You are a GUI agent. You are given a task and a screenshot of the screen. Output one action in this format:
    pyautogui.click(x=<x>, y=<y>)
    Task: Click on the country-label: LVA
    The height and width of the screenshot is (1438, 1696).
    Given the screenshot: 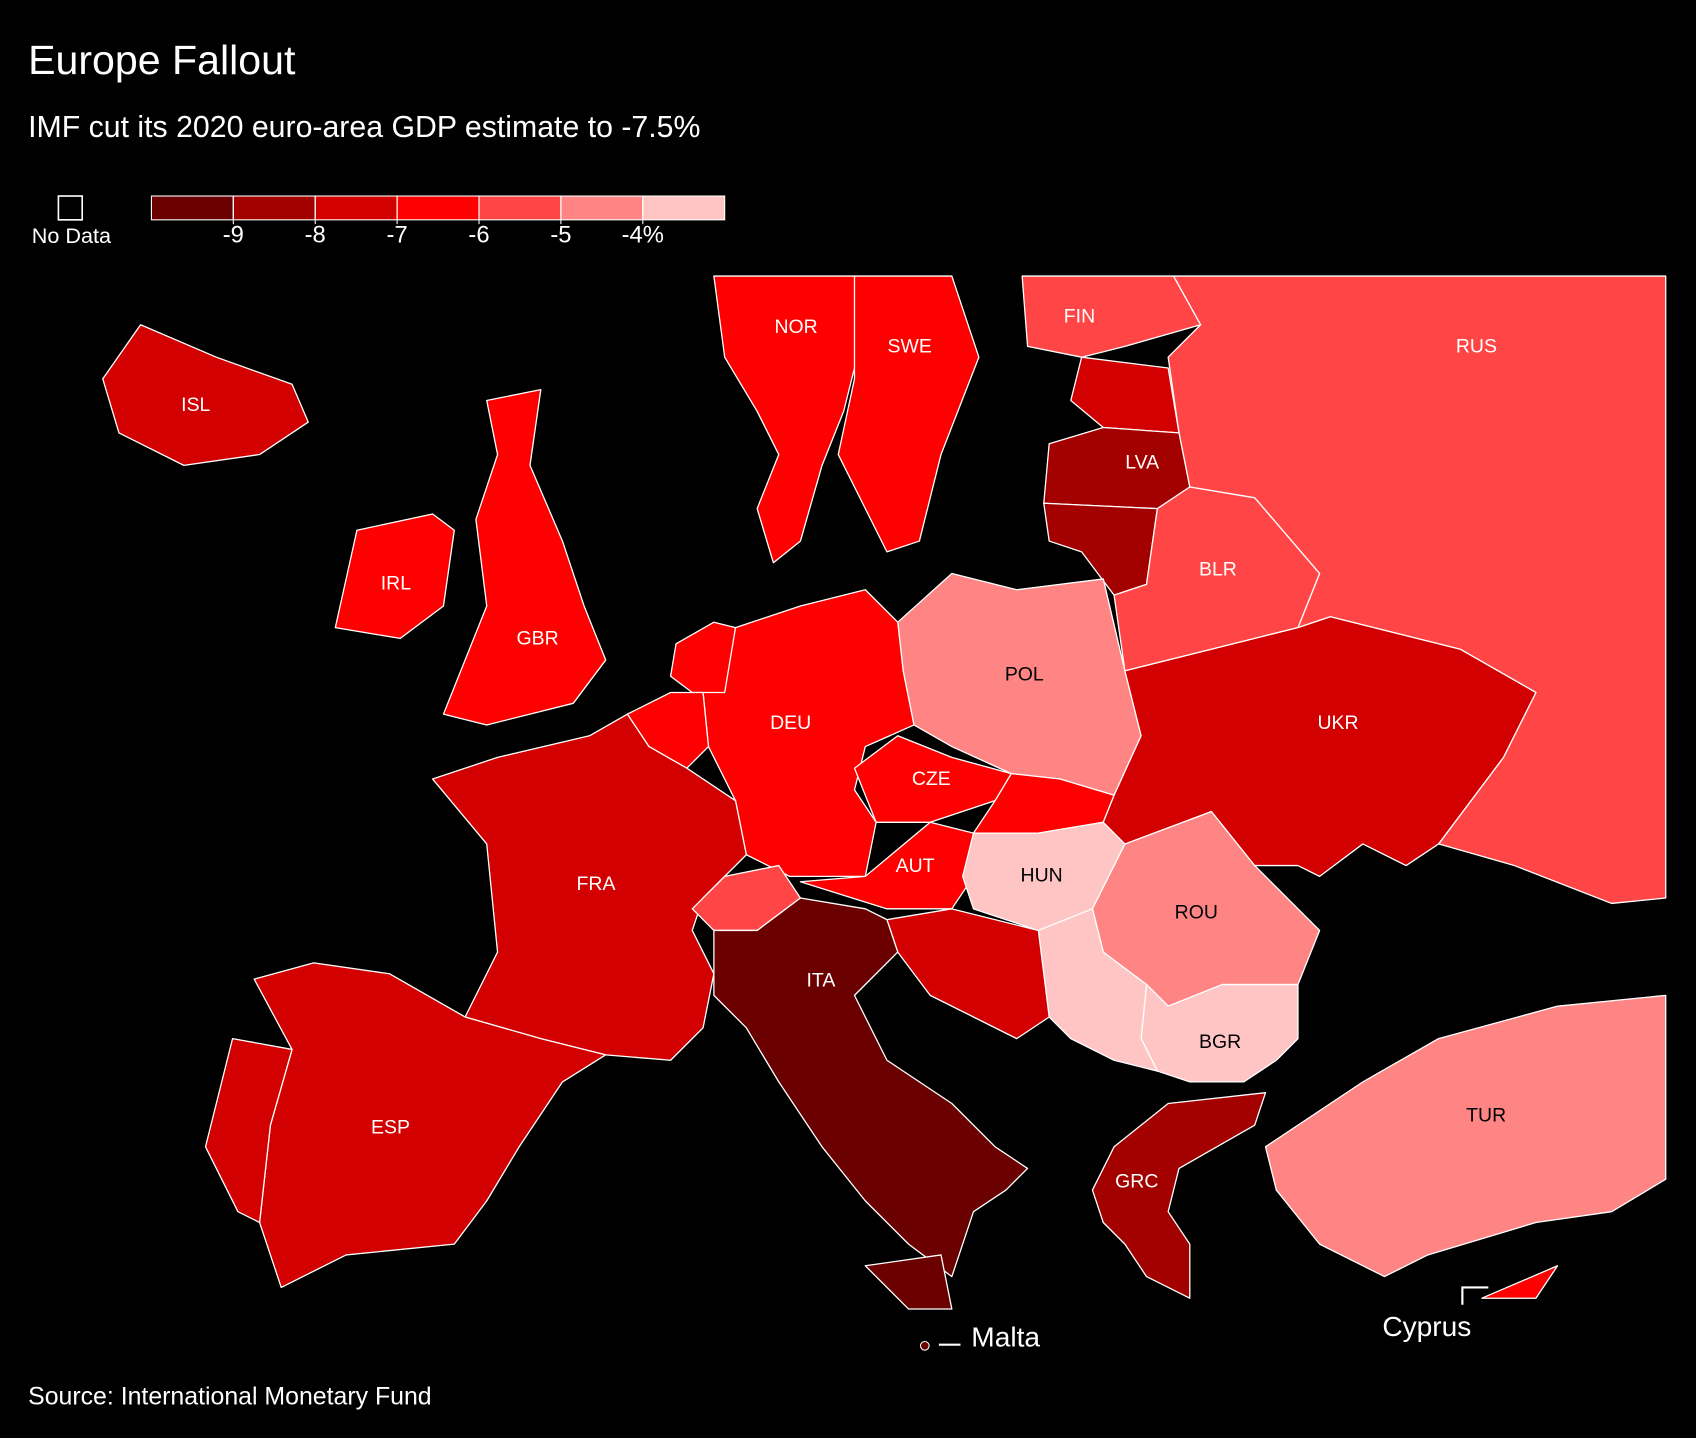 What is the action you would take?
    pyautogui.click(x=1142, y=462)
    